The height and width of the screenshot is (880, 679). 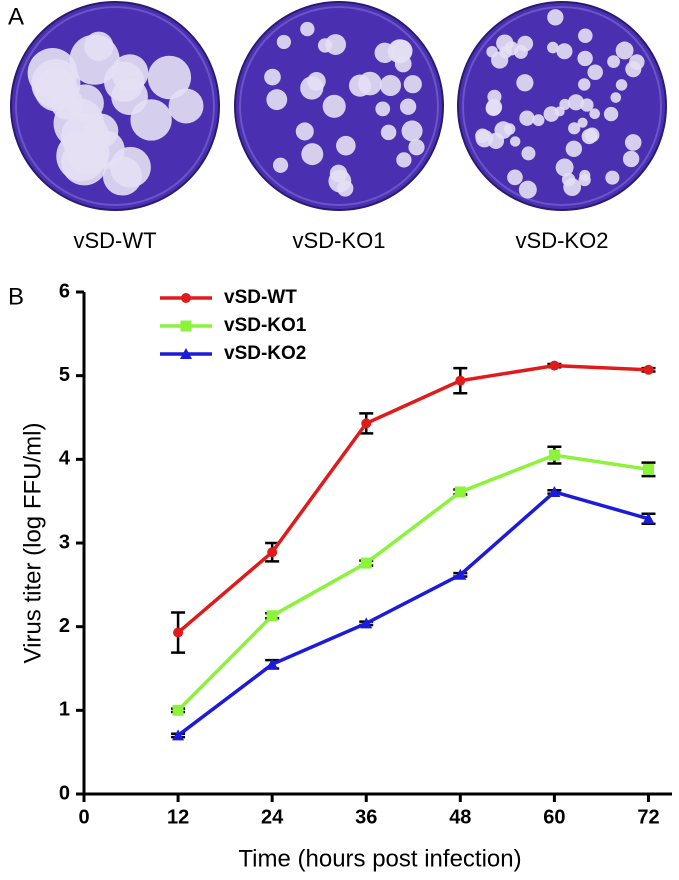 I want to click on y-tick-label: 1, so click(x=64, y=710).